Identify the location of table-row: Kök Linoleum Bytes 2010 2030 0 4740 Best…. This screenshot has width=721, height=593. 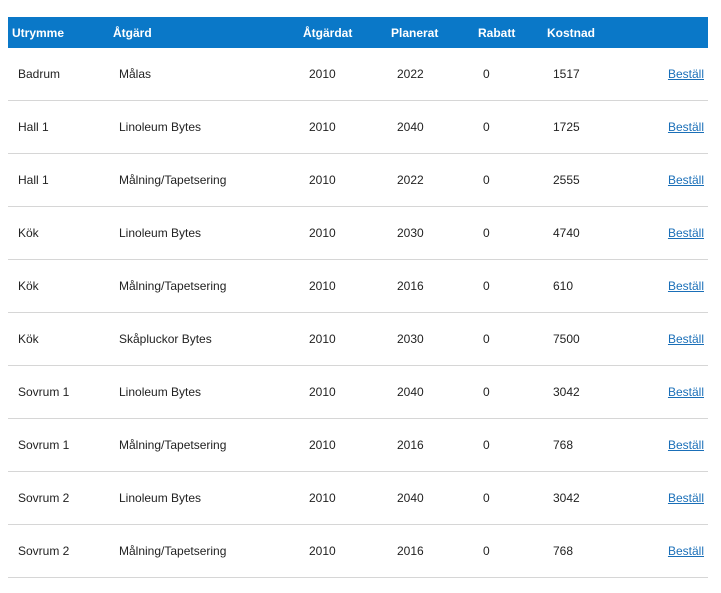
(358, 233).